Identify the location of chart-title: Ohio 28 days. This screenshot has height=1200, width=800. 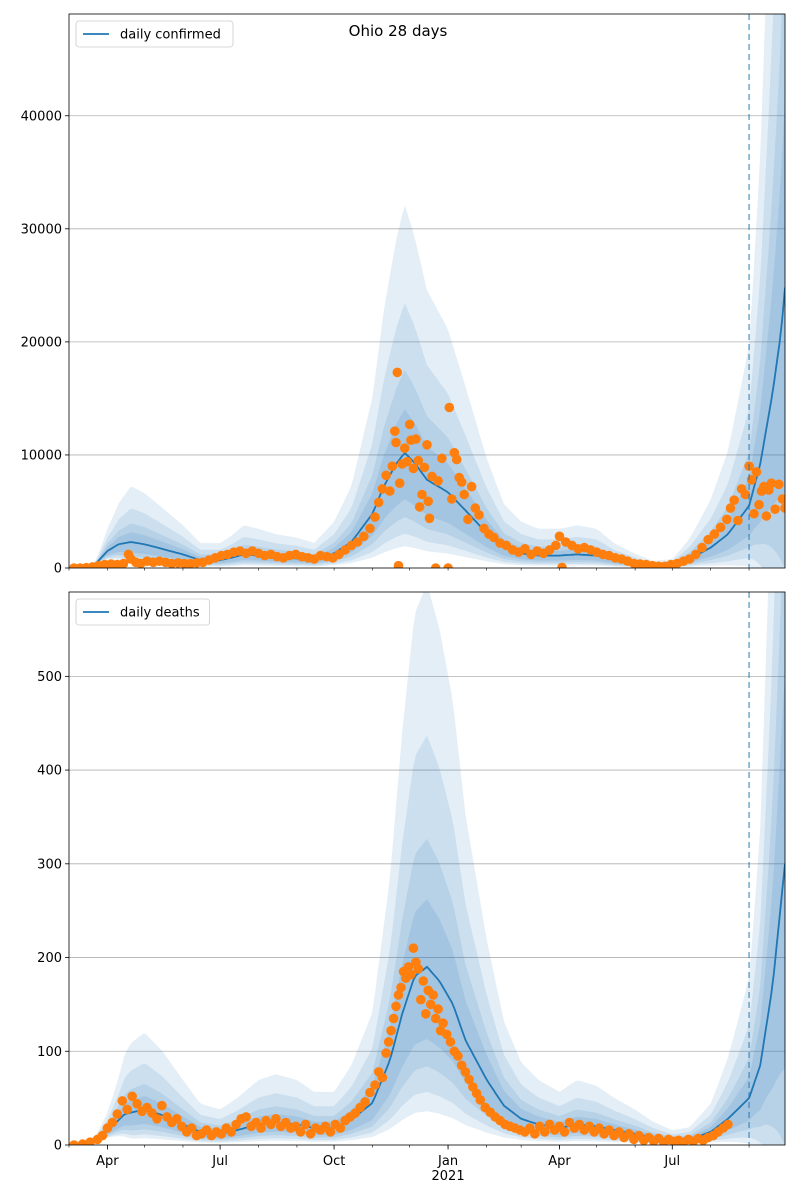
(398, 31).